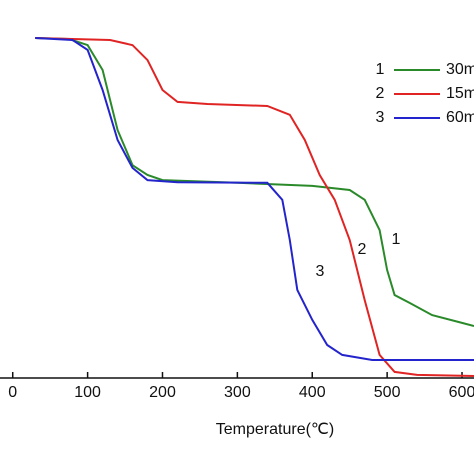 The height and width of the screenshot is (474, 474). Describe the element at coordinates (312, 392) in the screenshot. I see `x-tick-label: 400` at that location.